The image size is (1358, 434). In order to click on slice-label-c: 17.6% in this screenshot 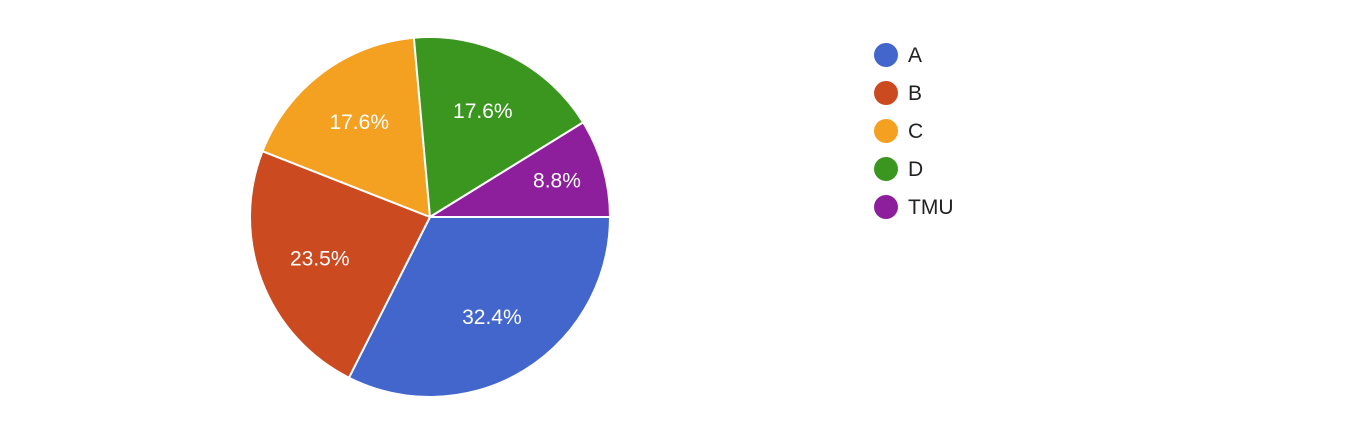, I will do `click(359, 122)`.